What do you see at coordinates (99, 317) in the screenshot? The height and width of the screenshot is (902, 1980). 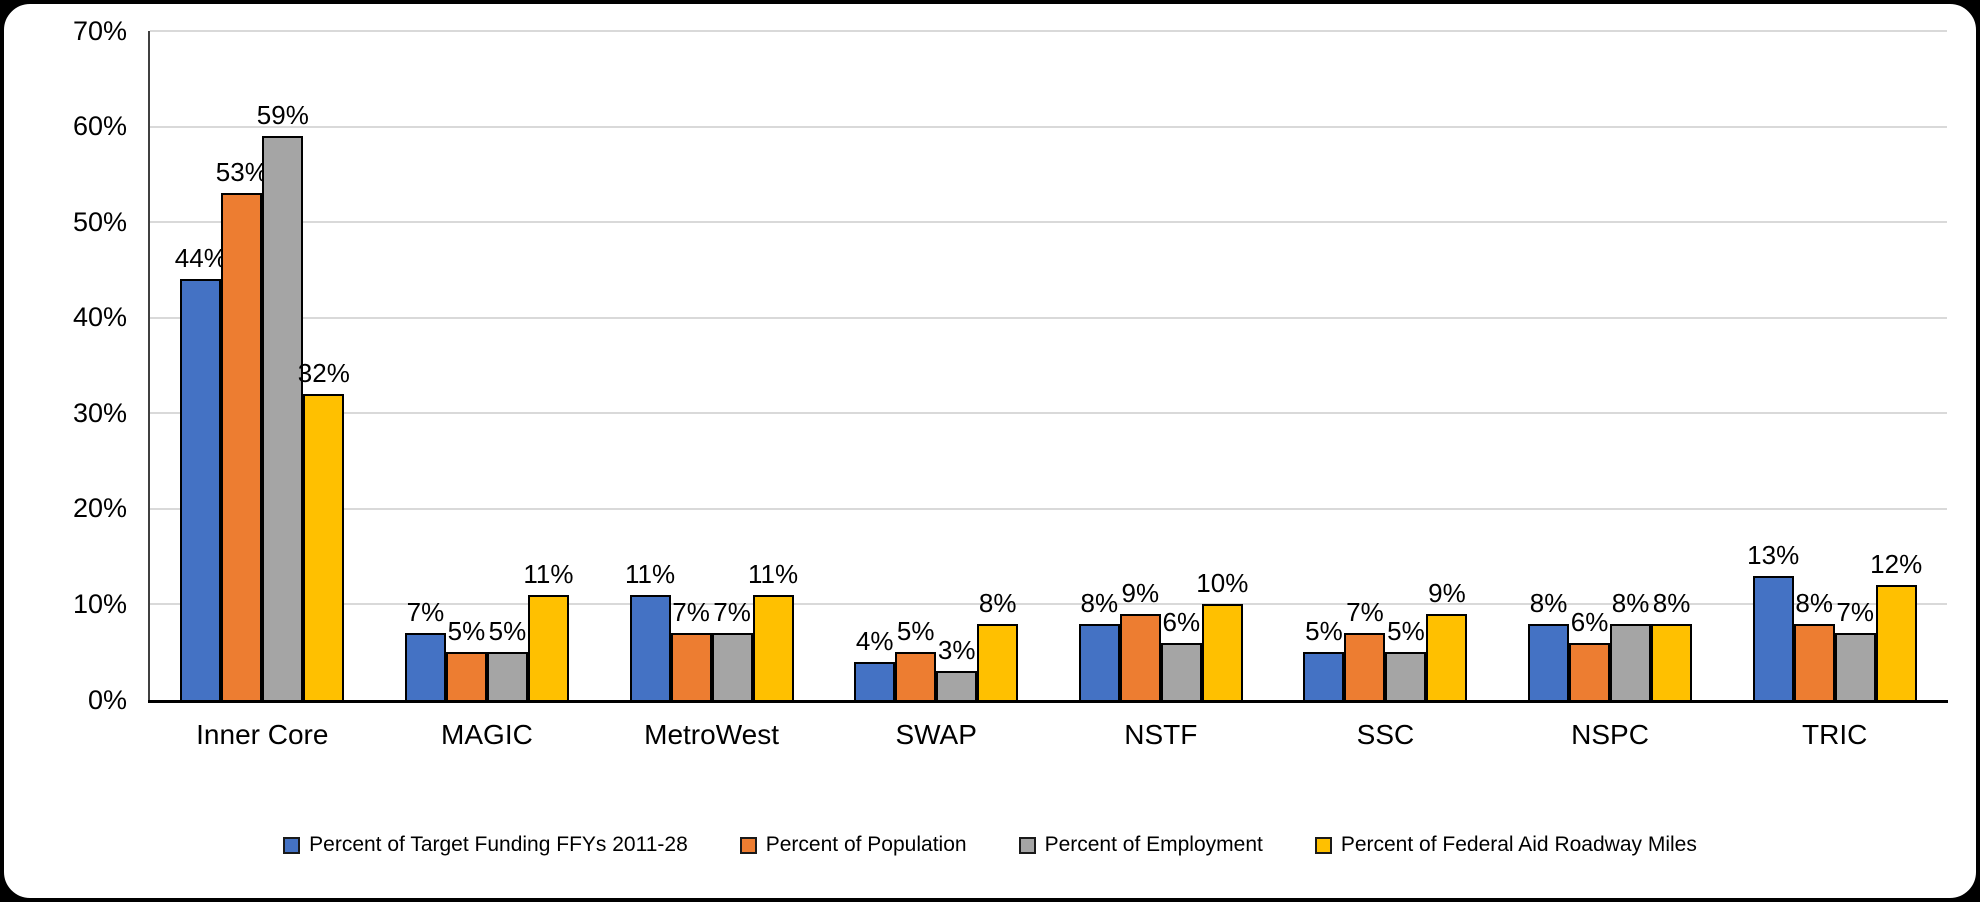 I see `y-axis-tick-label: 40%` at bounding box center [99, 317].